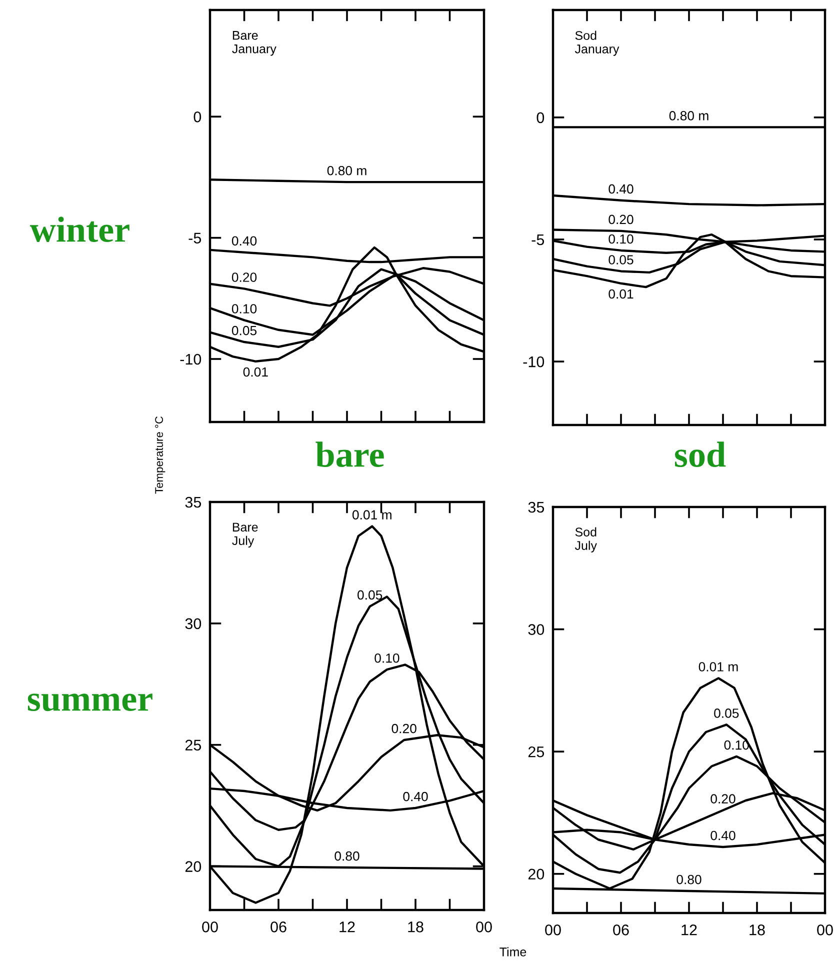 Image resolution: width=834 pixels, height=964 pixels. I want to click on text: winter, so click(80, 229).